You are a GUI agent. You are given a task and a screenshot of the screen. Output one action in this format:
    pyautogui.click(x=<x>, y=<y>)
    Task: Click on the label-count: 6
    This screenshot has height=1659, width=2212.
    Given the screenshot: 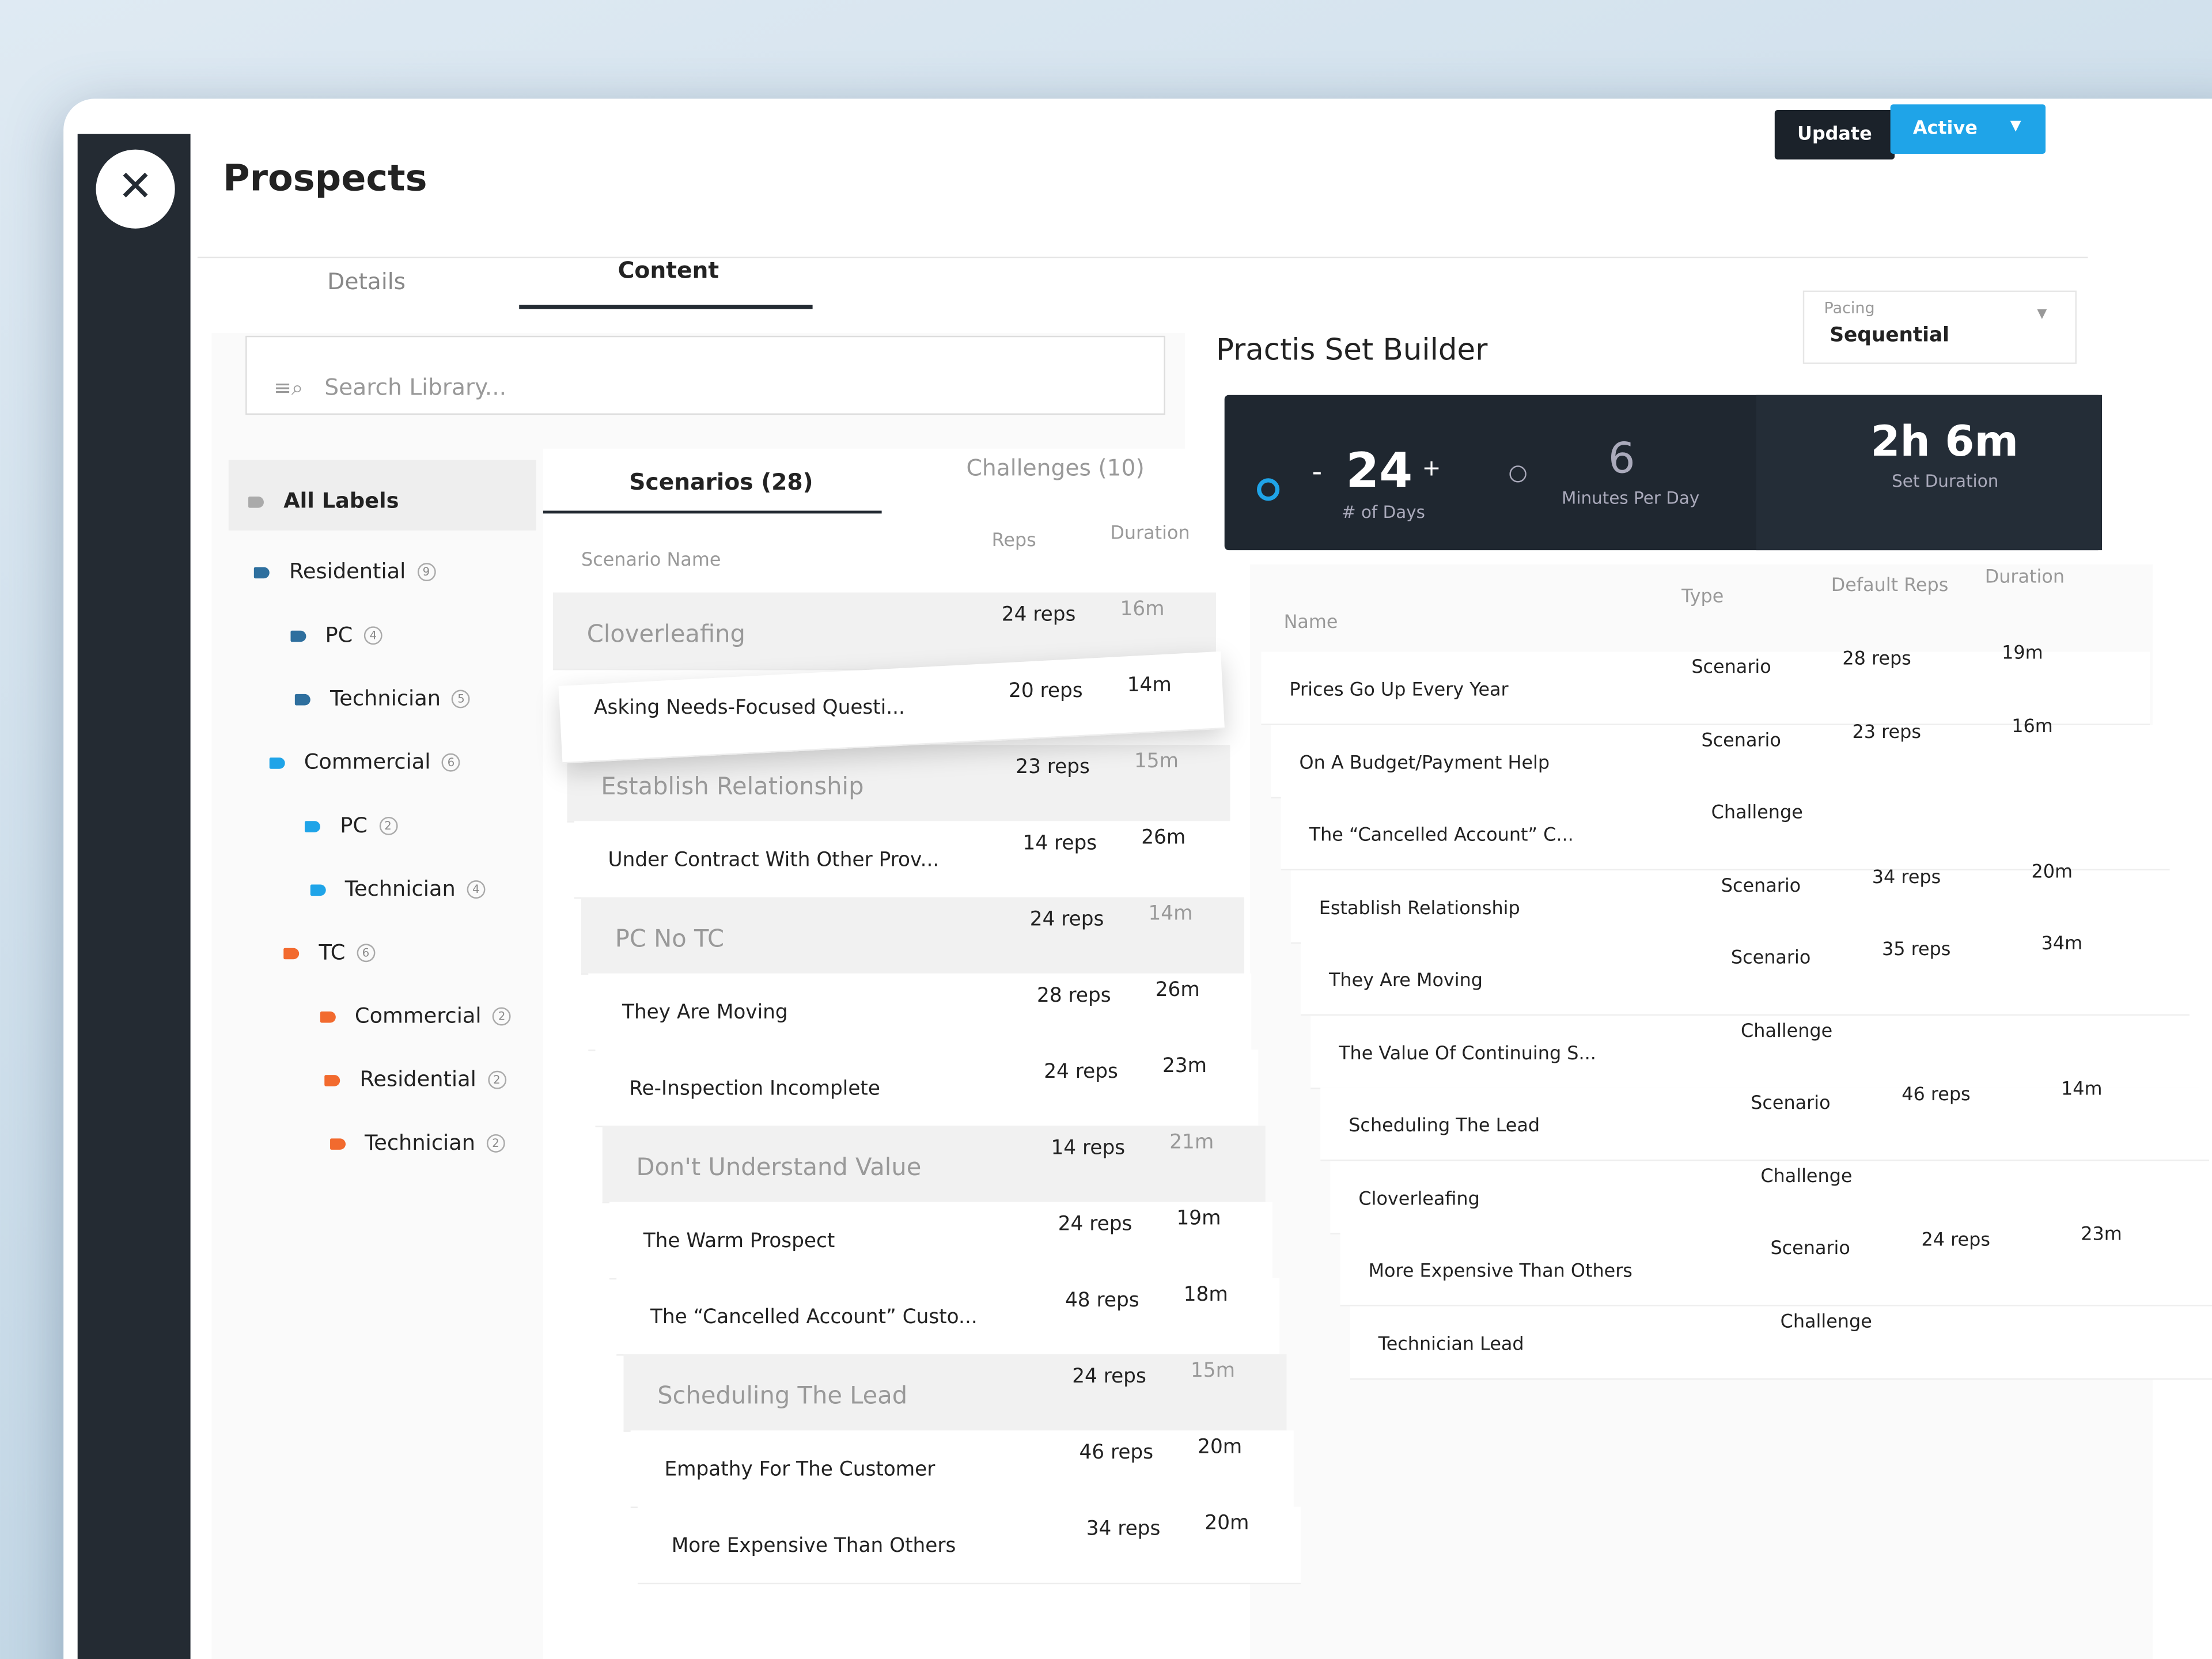 What is the action you would take?
    pyautogui.click(x=366, y=953)
    